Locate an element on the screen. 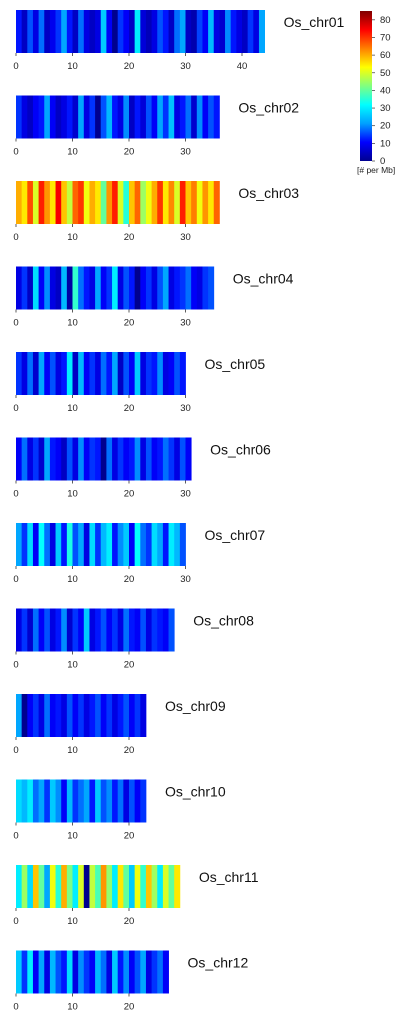 Image resolution: width=405 pixels, height=1018 pixels. x-tick-label: 30 is located at coordinates (185, 237).